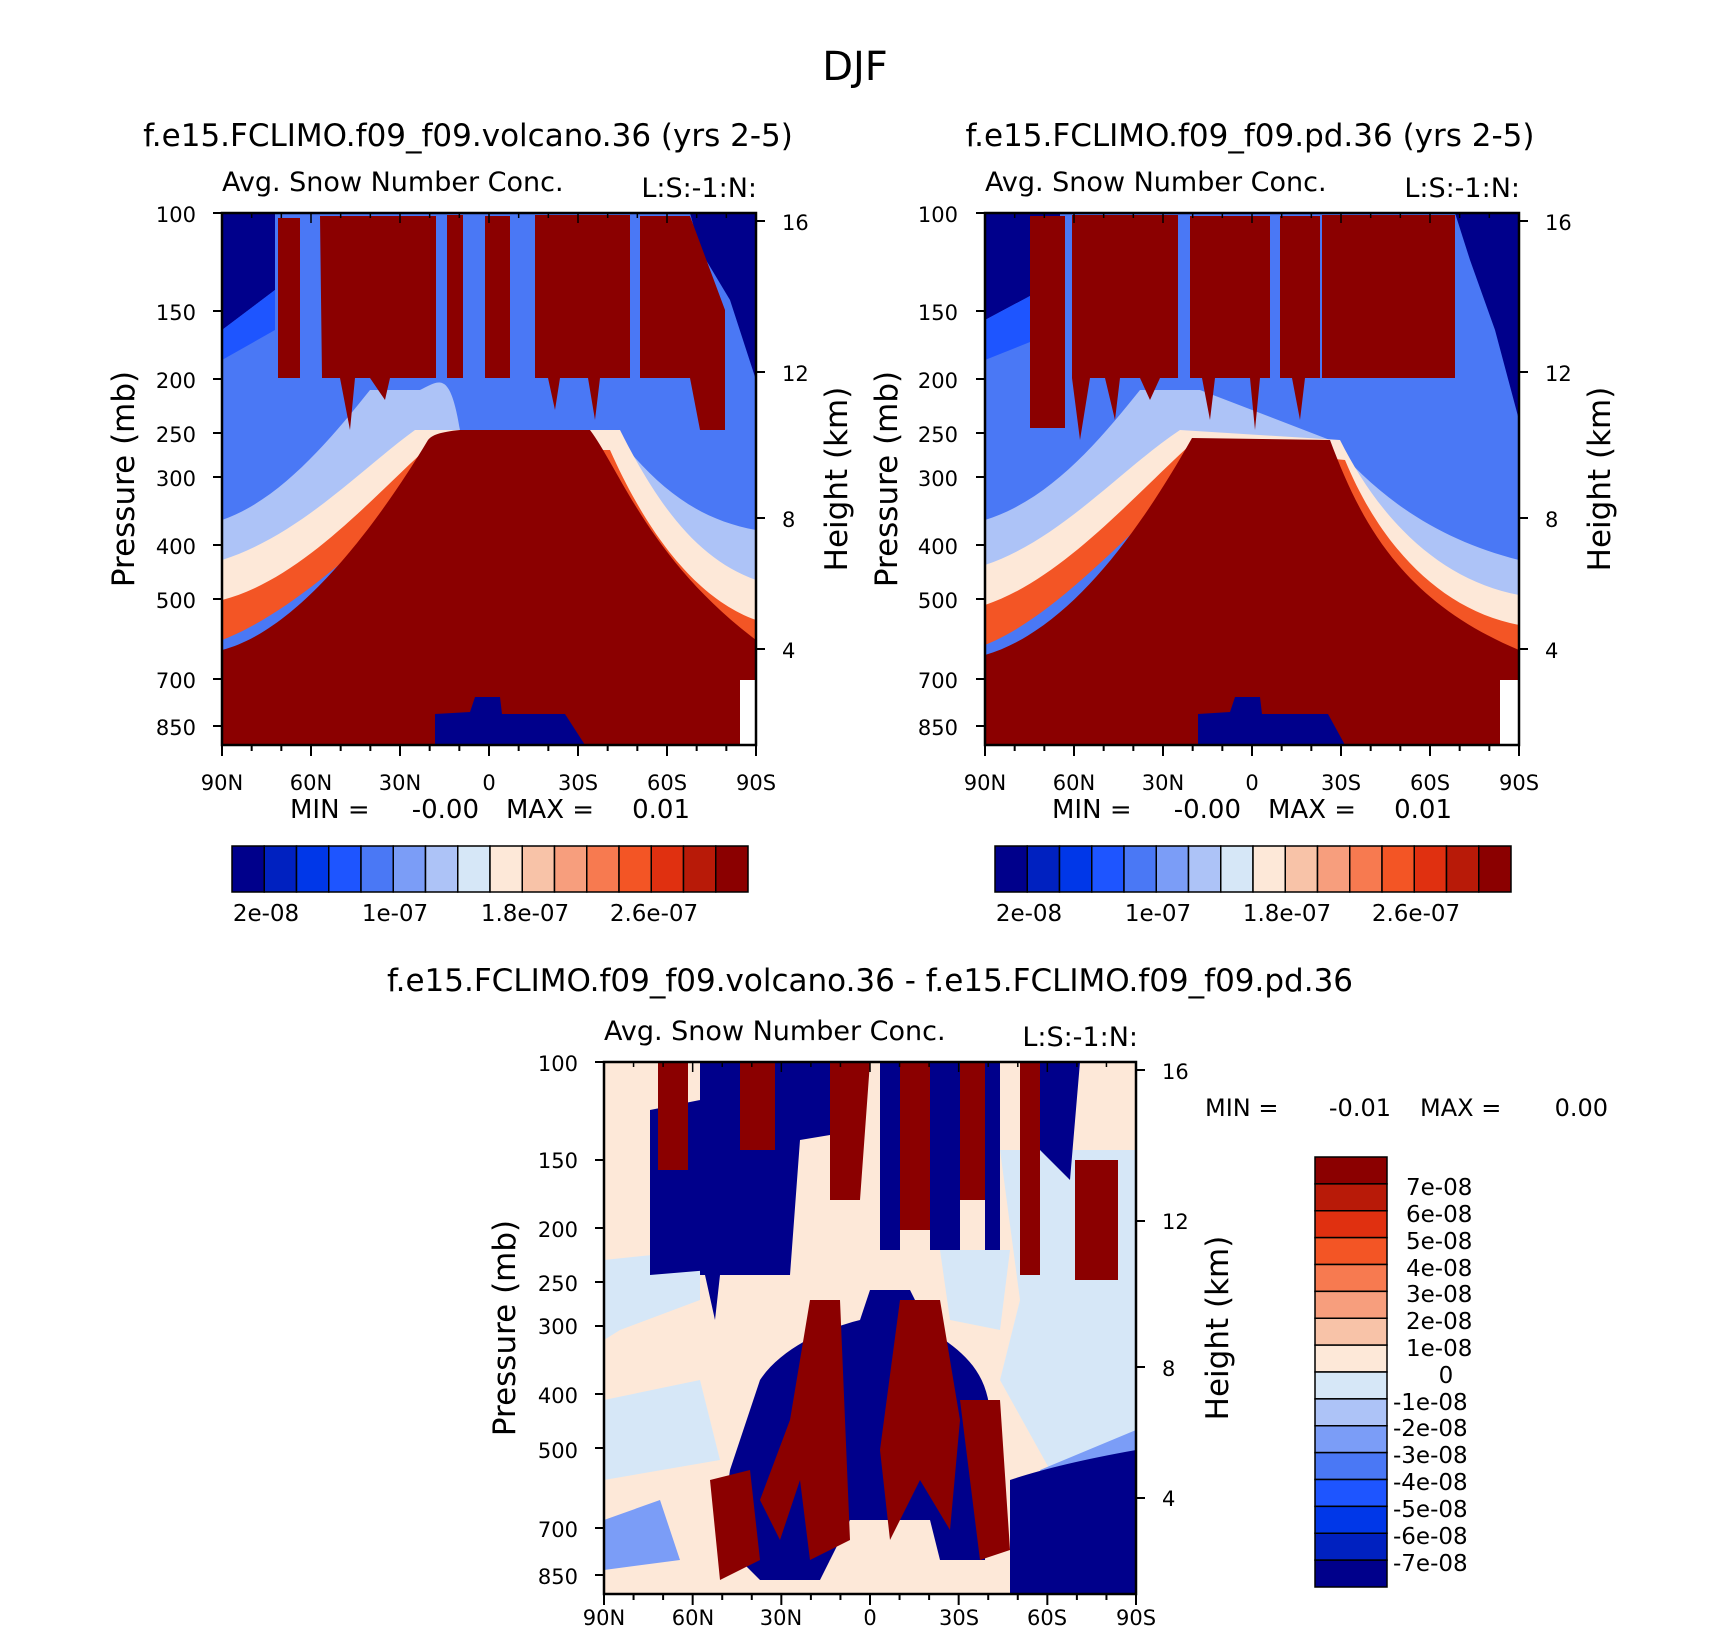 The image size is (1710, 1631). I want to click on band-dark-blue-top, so click(248, 271).